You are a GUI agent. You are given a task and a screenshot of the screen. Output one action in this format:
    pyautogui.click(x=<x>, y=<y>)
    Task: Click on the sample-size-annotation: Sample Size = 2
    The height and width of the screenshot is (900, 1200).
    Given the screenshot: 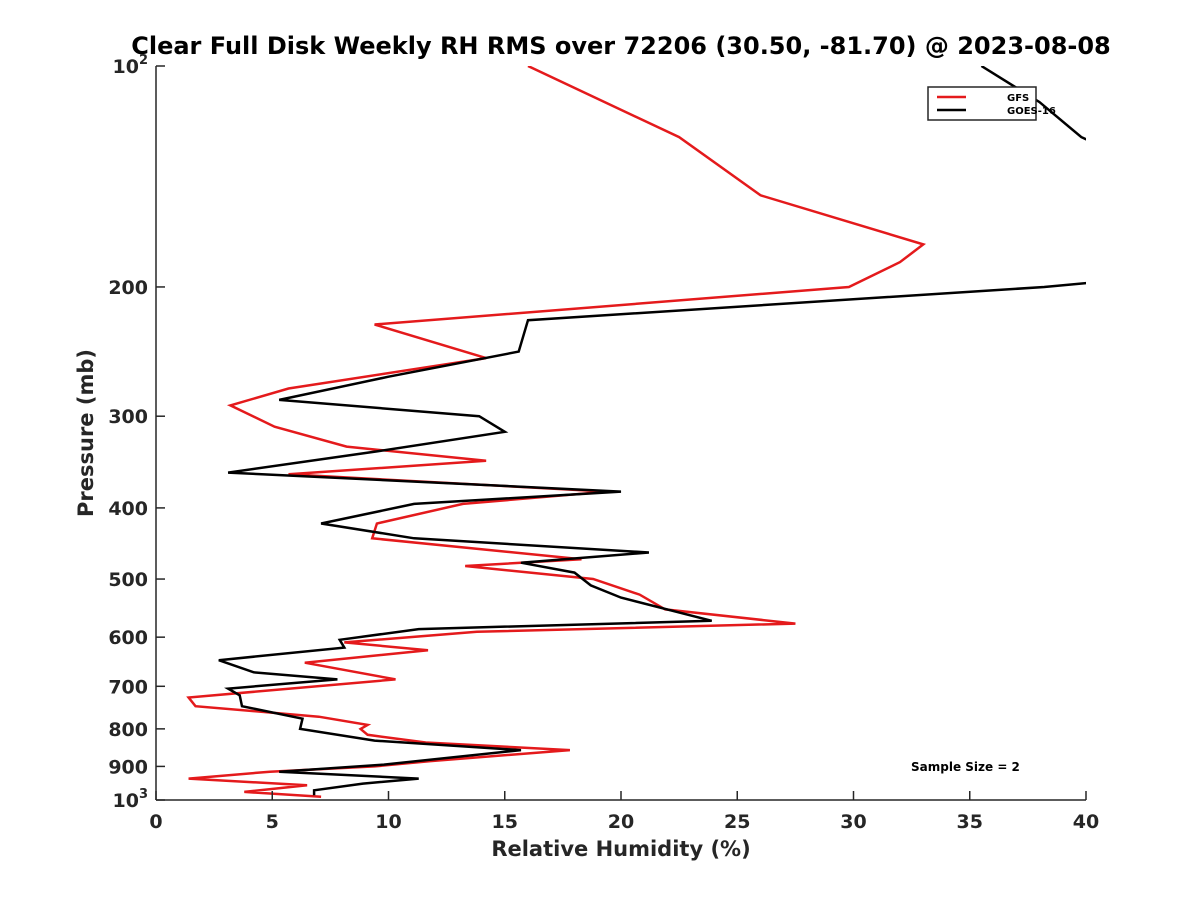 What is the action you would take?
    pyautogui.click(x=965, y=767)
    